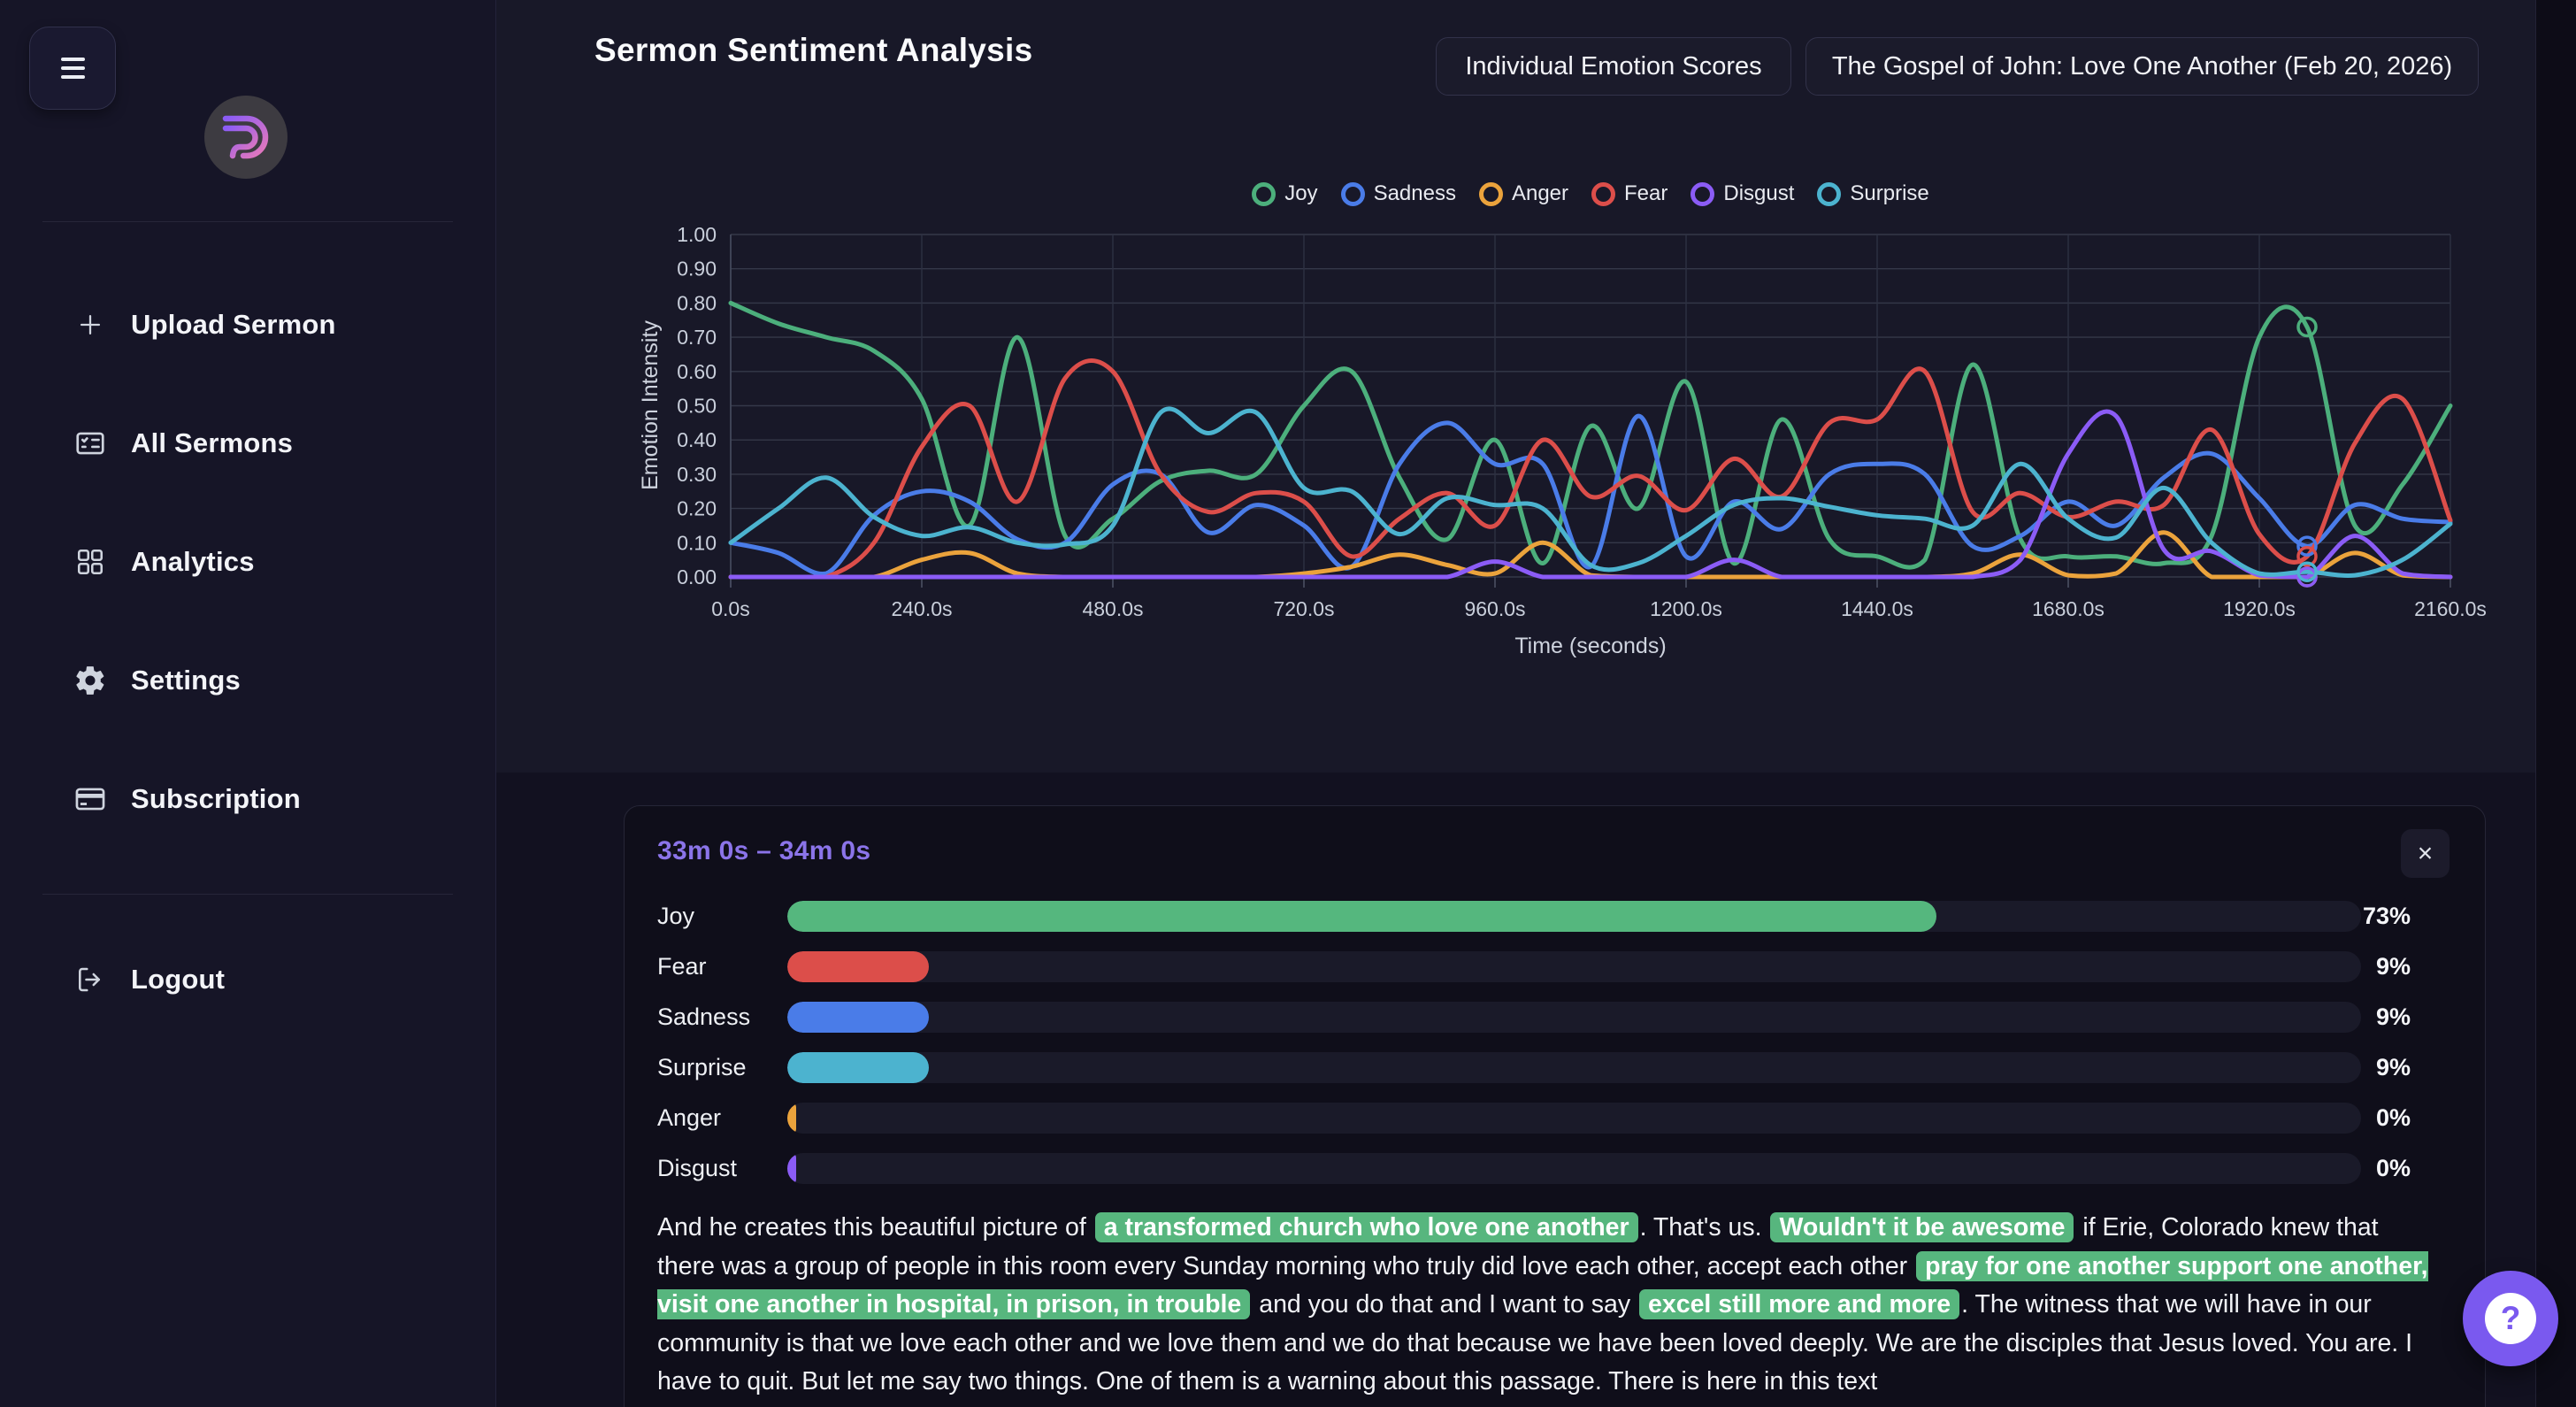 This screenshot has height=1407, width=2576. I want to click on legend-item-disgust: Disgust, so click(1742, 194).